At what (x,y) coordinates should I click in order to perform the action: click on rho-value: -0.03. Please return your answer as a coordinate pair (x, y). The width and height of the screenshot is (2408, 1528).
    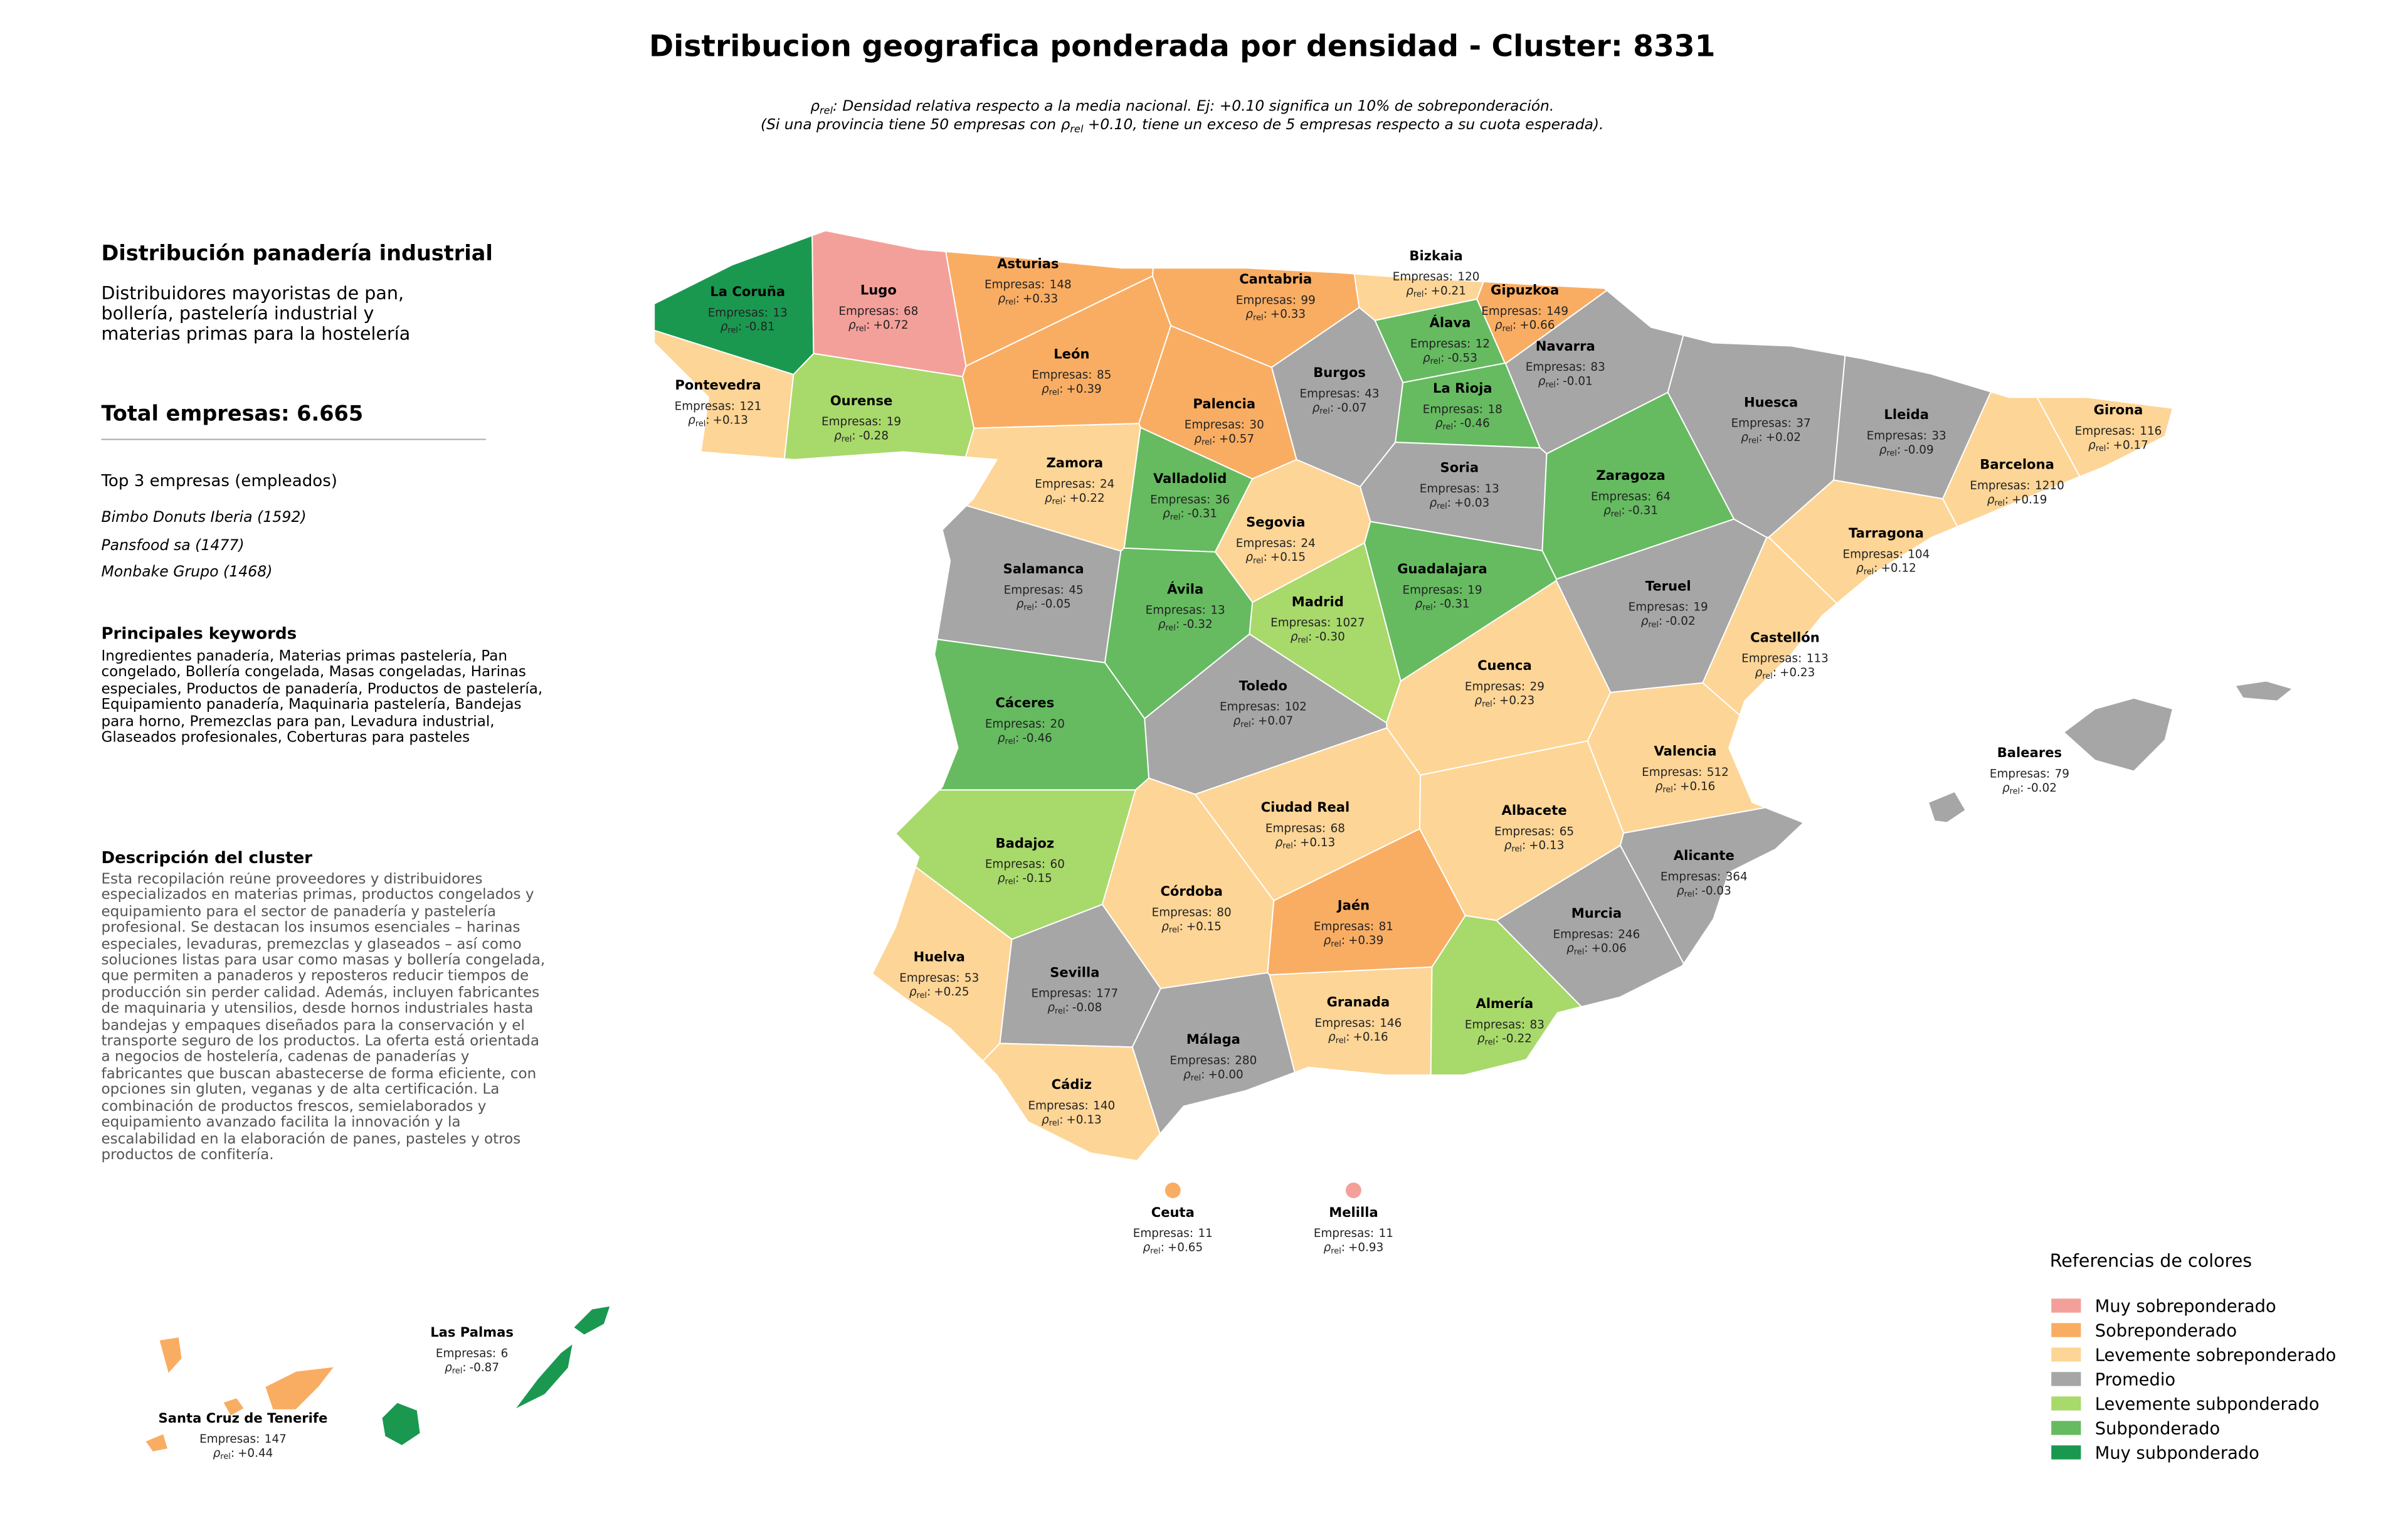
    Looking at the image, I should click on (1716, 891).